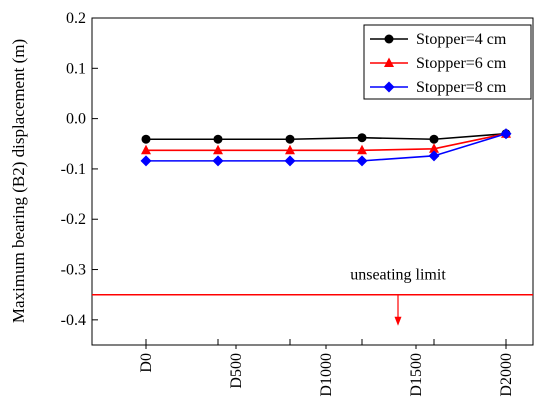 The width and height of the screenshot is (550, 414). Describe the element at coordinates (416, 375) in the screenshot. I see `x-tick-label: D1500` at that location.